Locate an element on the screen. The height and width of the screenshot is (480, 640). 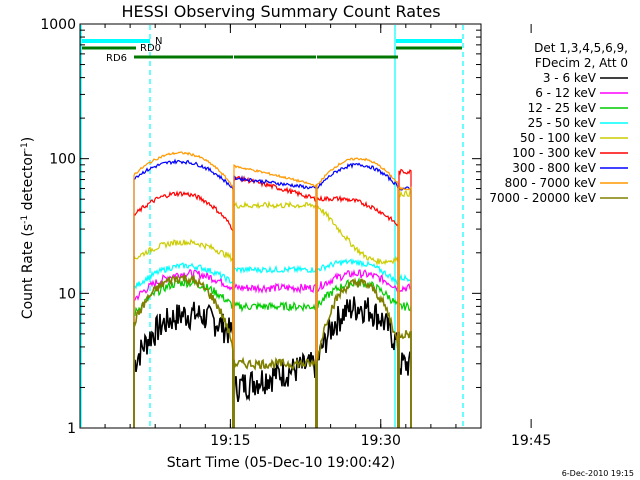
legend-item-label: 50 - 100 keV is located at coordinates (558, 138).